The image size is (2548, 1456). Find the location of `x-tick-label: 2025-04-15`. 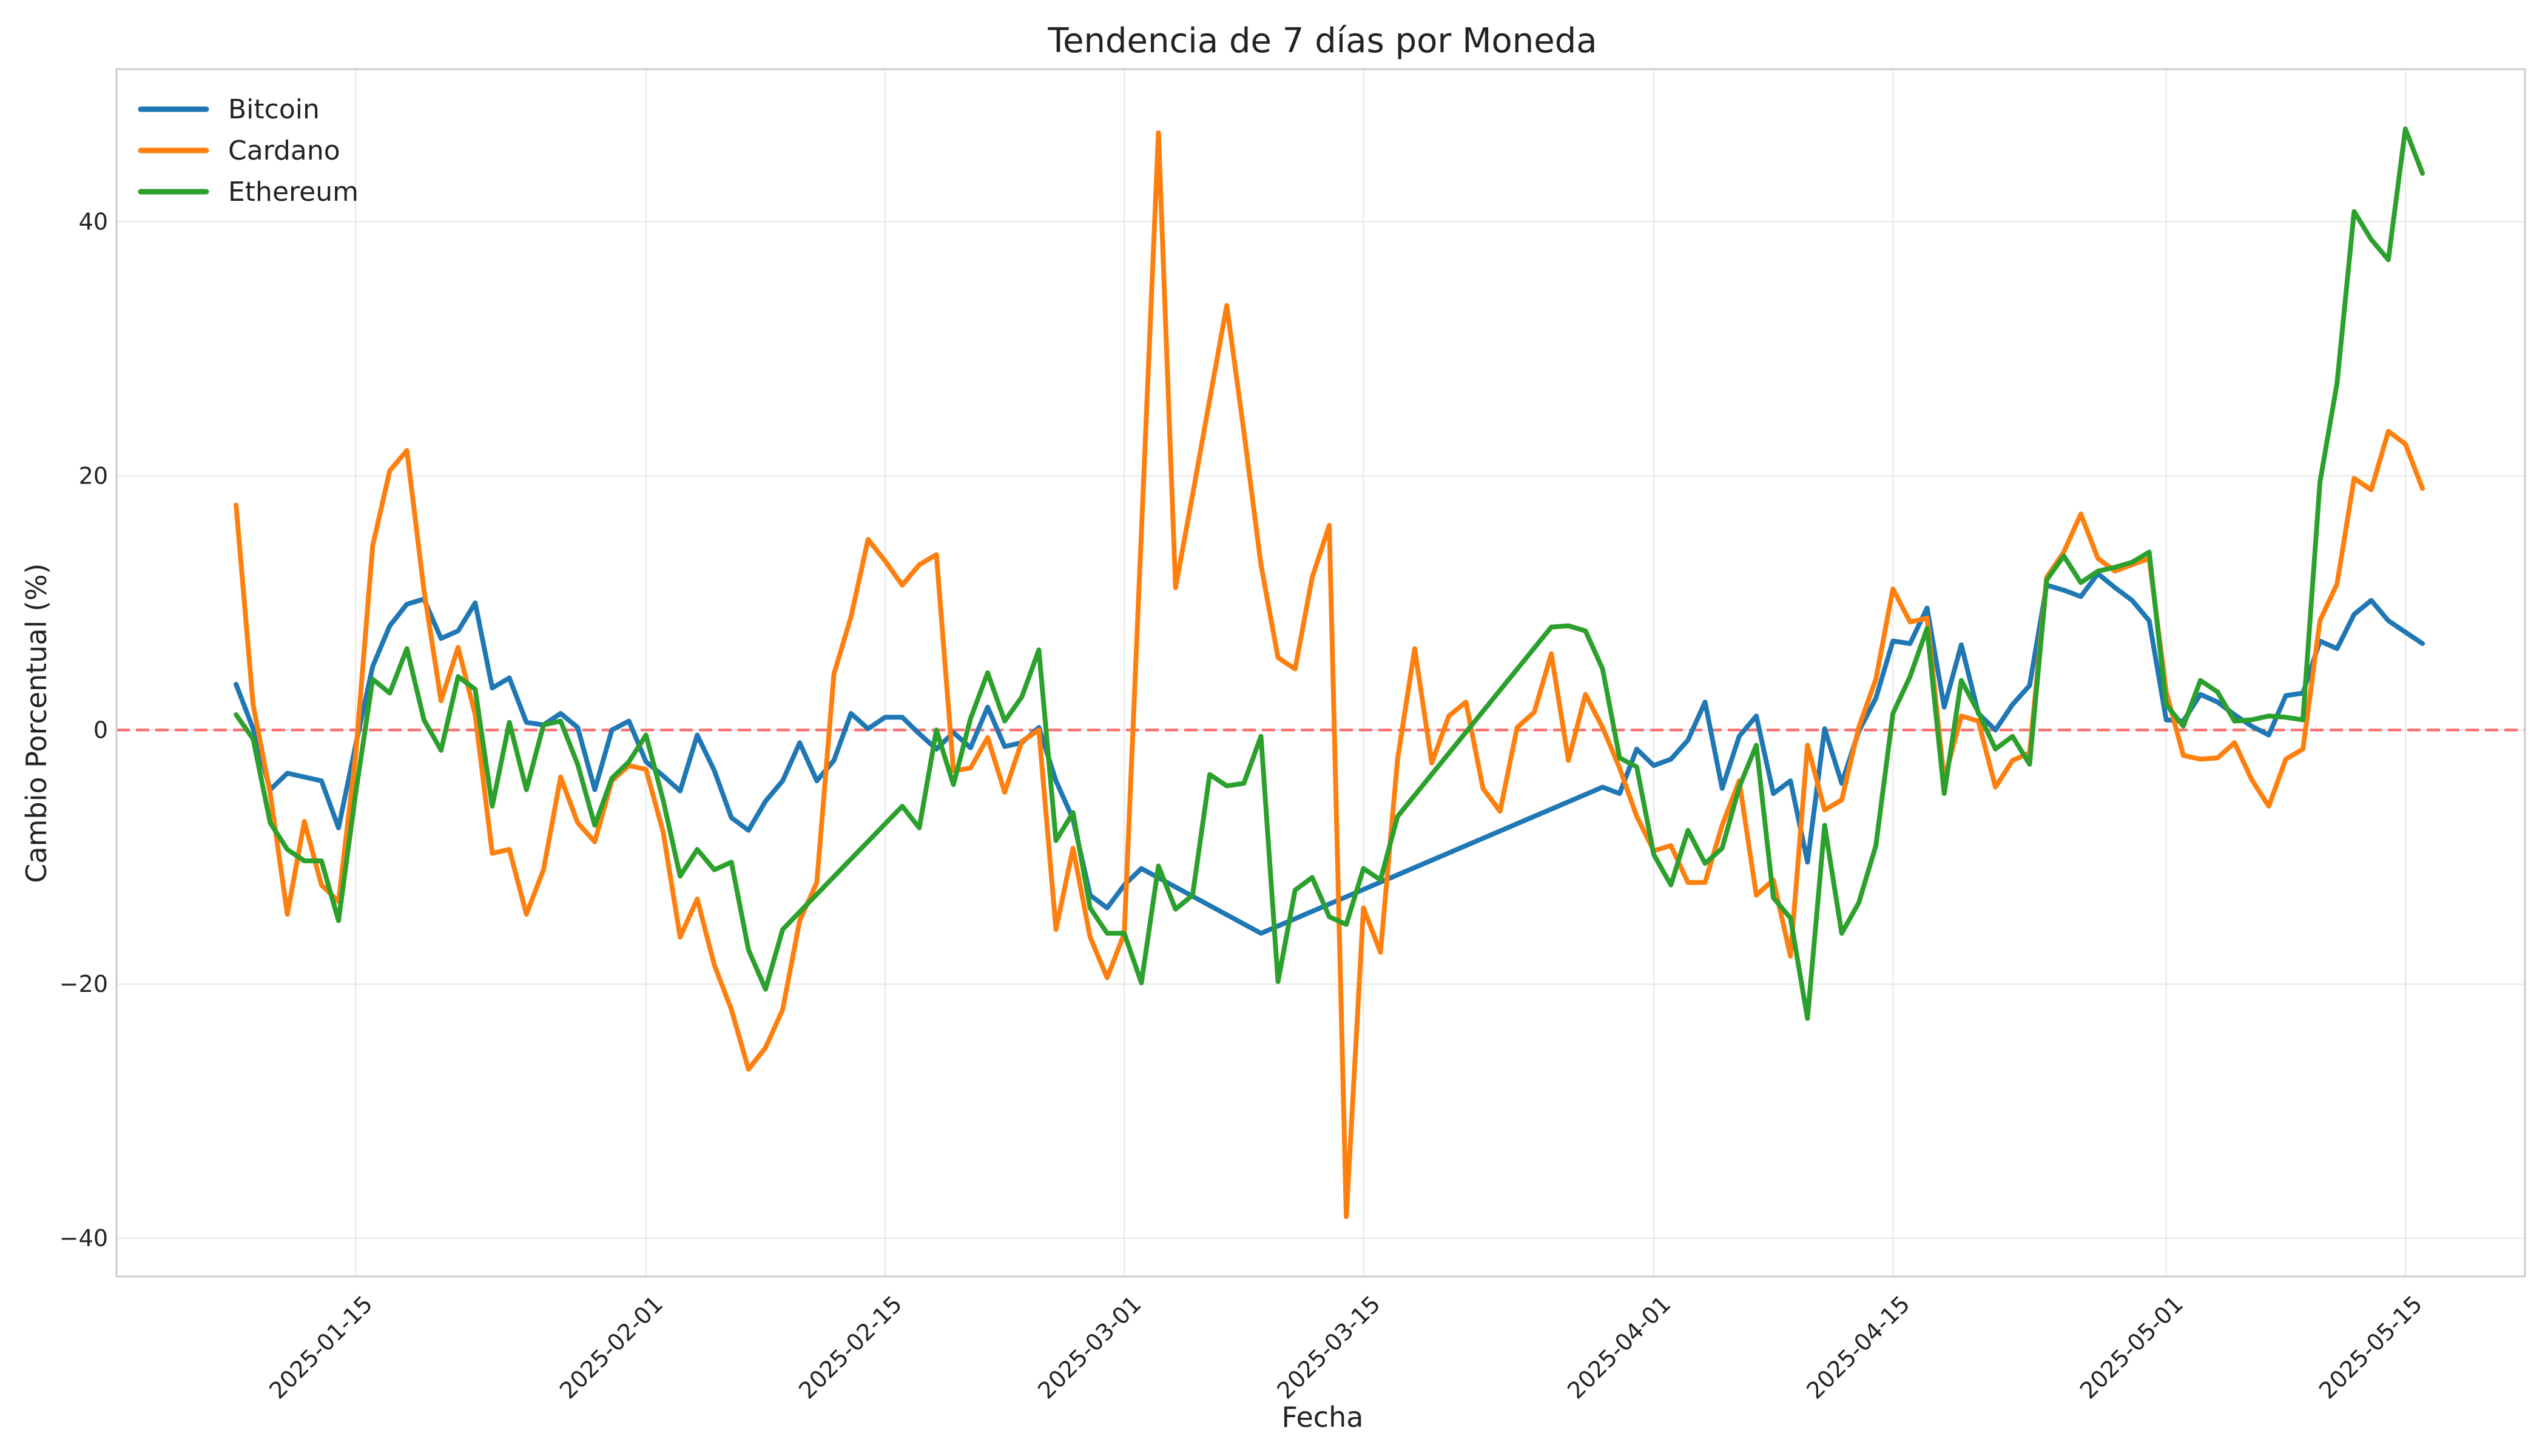

x-tick-label: 2025-04-15 is located at coordinates (1858, 1347).